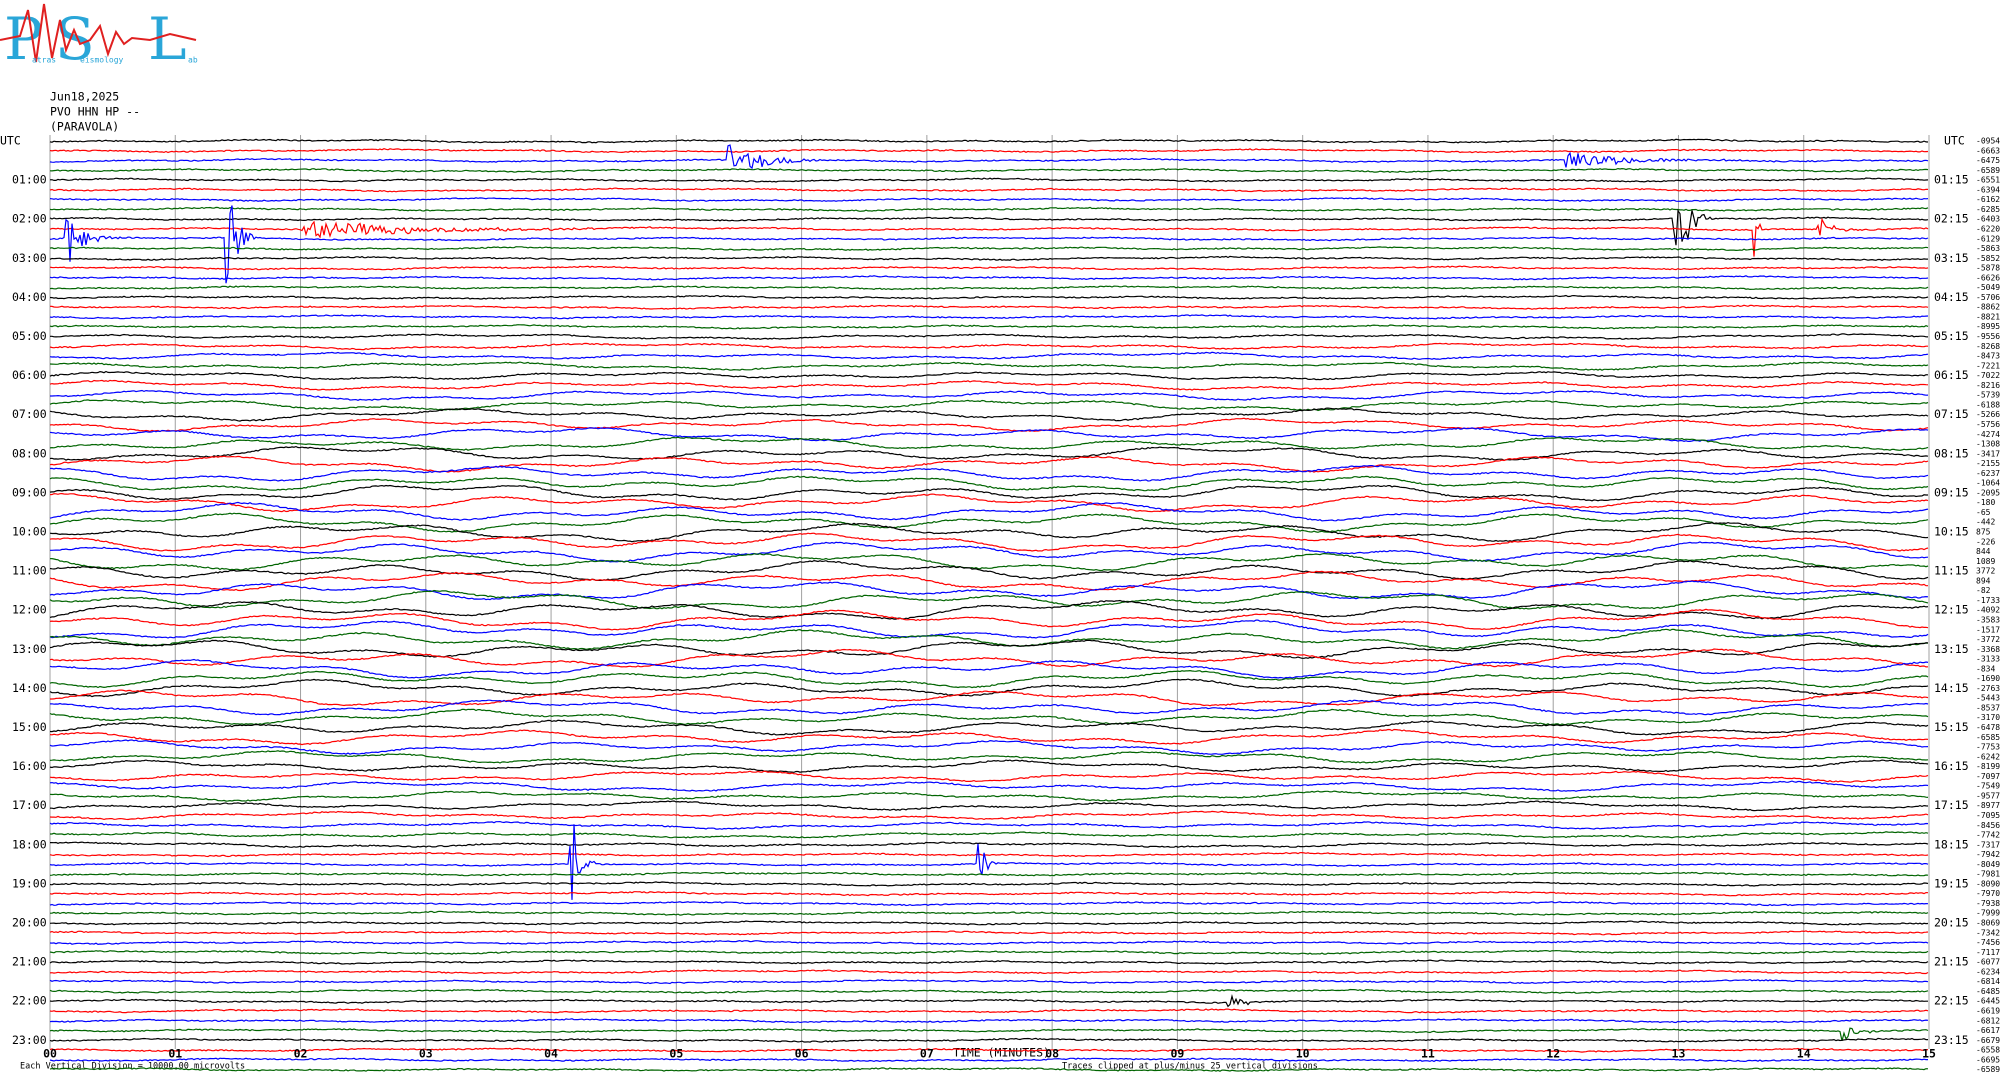 Image resolution: width=2010 pixels, height=1080 pixels. I want to click on trace-offset: -6551, so click(1988, 180).